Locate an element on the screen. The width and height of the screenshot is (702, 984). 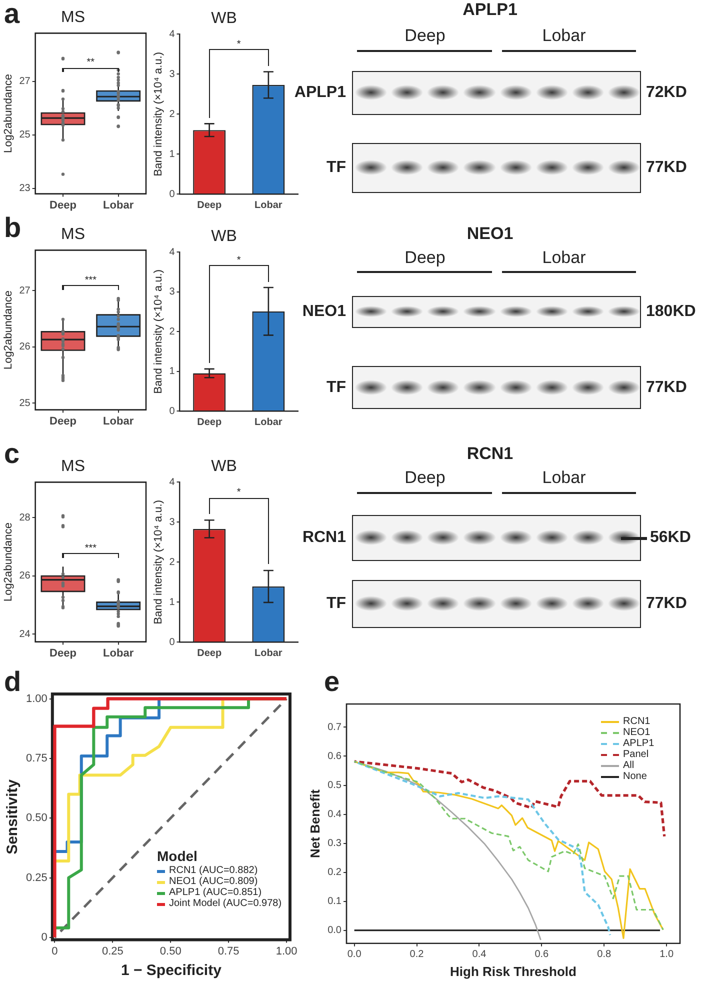
y-tick-label: 0.1 is located at coordinates (335, 902).